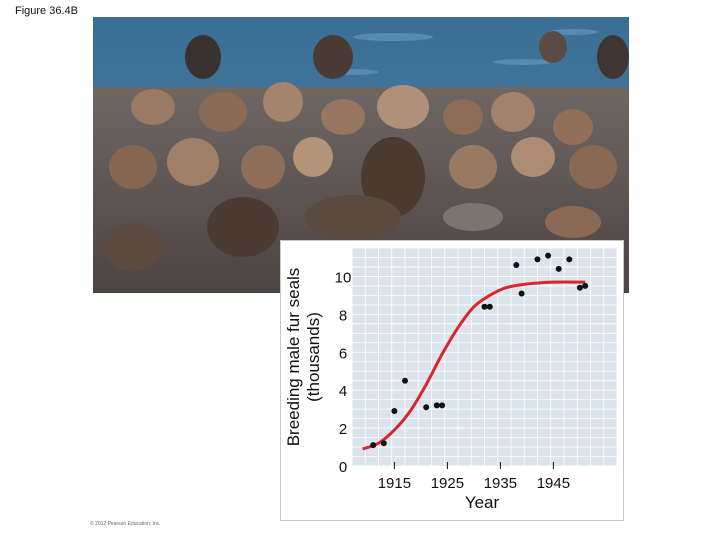 The height and width of the screenshot is (540, 720). Describe the element at coordinates (293, 357) in the screenshot. I see `y-axis-label-line1: Breeding male fur seals` at that location.